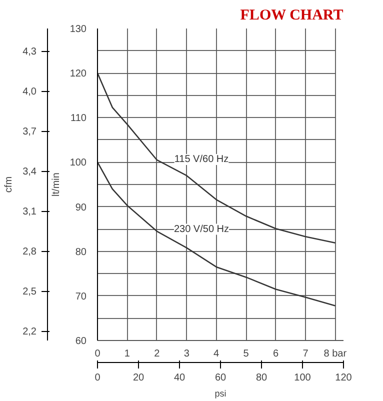 This screenshot has height=401, width=383. I want to click on y-tick-label: 100, so click(78, 163).